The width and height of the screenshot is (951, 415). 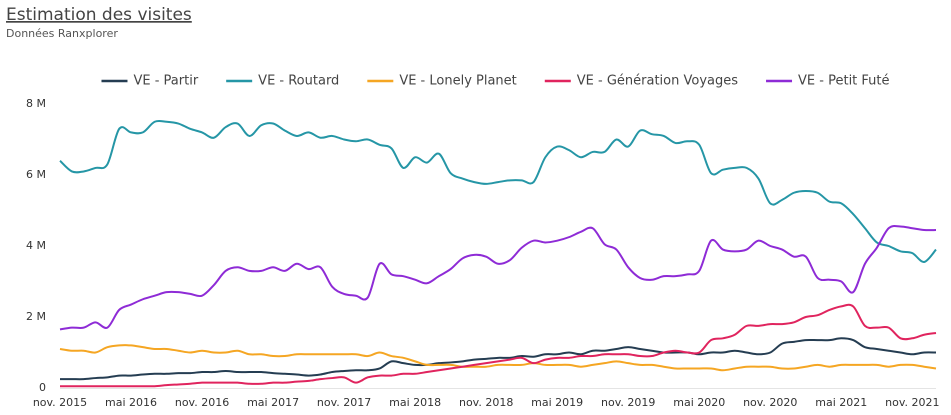 What do you see at coordinates (60, 402) in the screenshot?
I see `x-tick-label: nov. 2015` at bounding box center [60, 402].